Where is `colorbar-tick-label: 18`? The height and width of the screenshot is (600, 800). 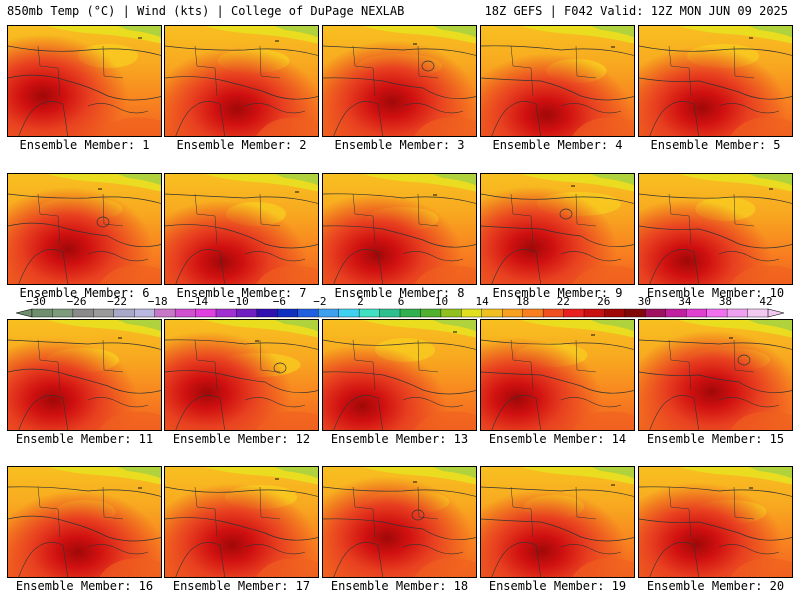
colorbar-tick-label: 18 is located at coordinates (523, 301).